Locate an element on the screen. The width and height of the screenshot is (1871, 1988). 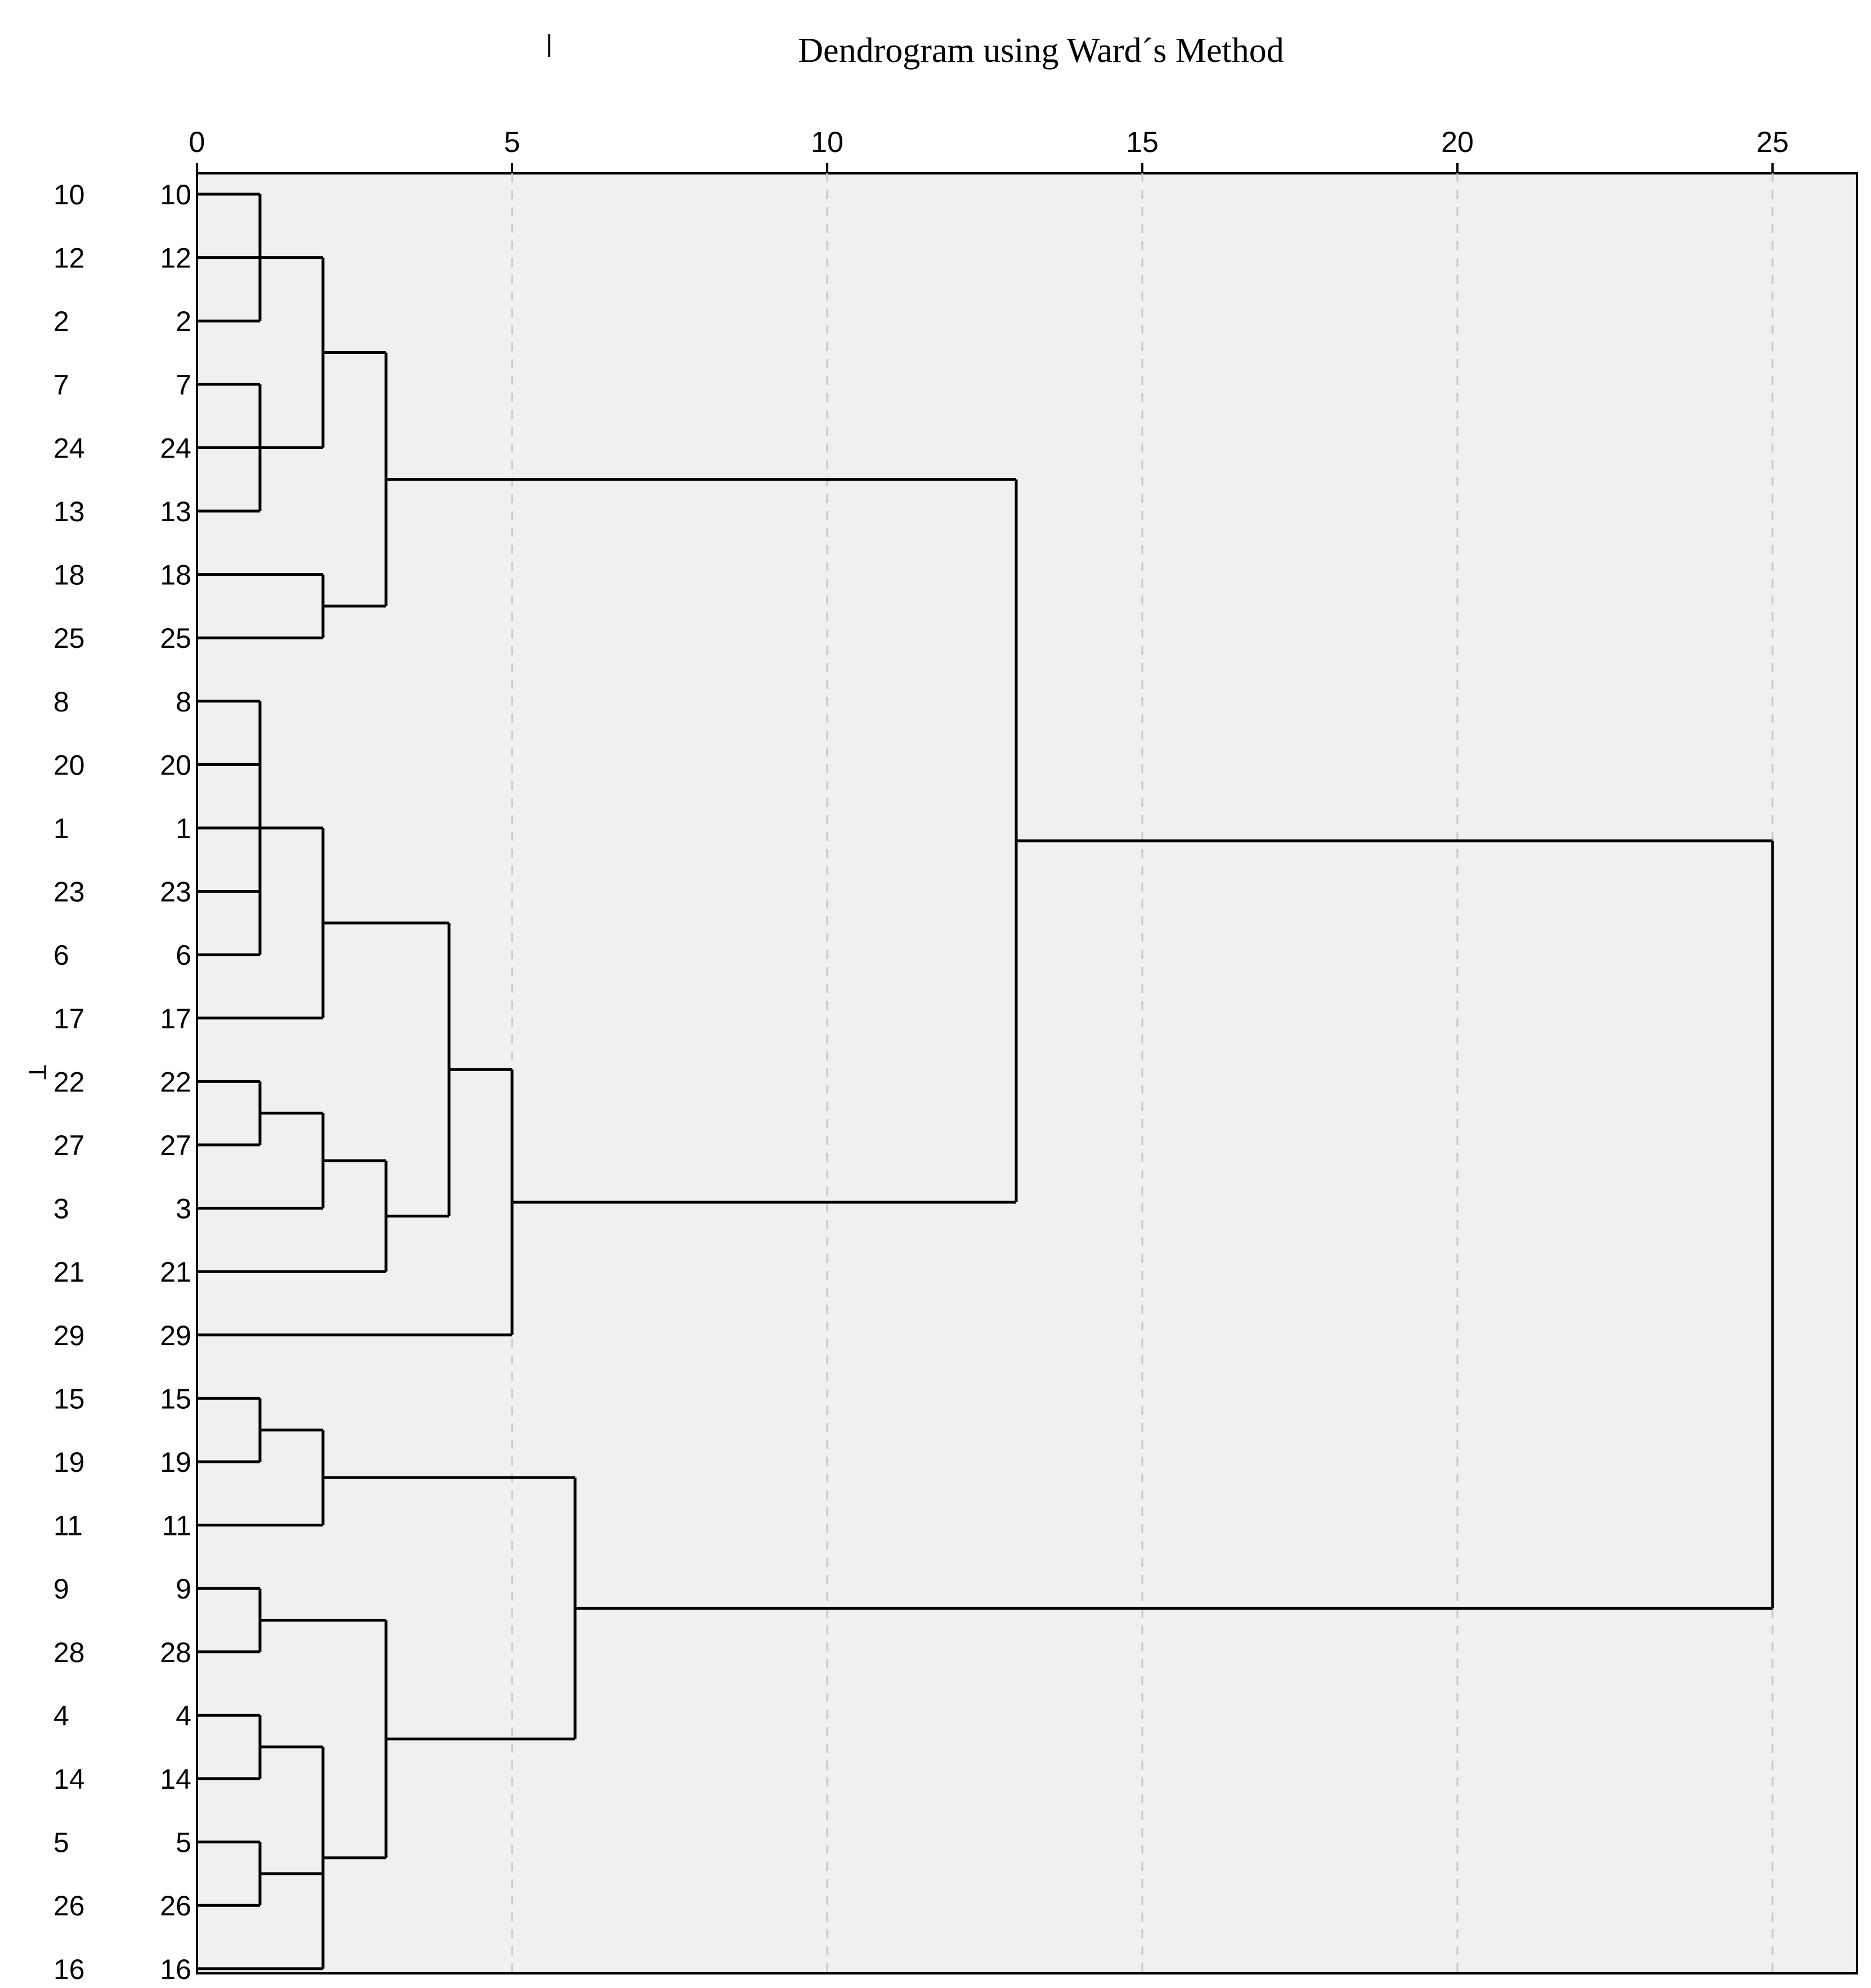
leaf-label-inner-27: 27 is located at coordinates (176, 1145).